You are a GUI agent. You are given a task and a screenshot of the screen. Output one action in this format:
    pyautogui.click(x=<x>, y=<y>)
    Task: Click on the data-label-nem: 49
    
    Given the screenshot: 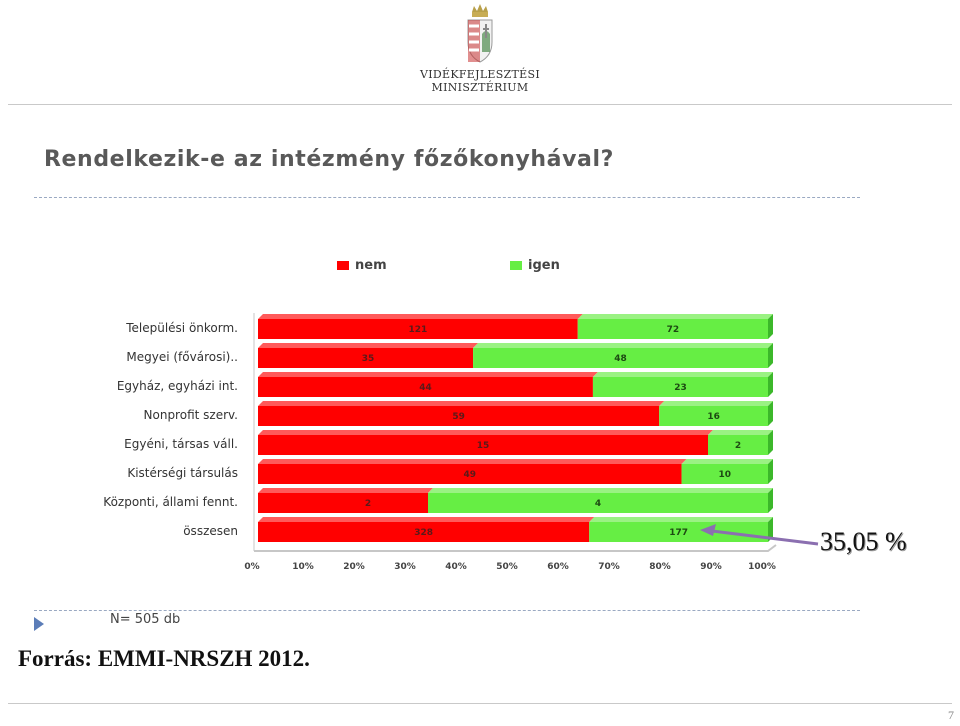 What is the action you would take?
    pyautogui.click(x=470, y=475)
    